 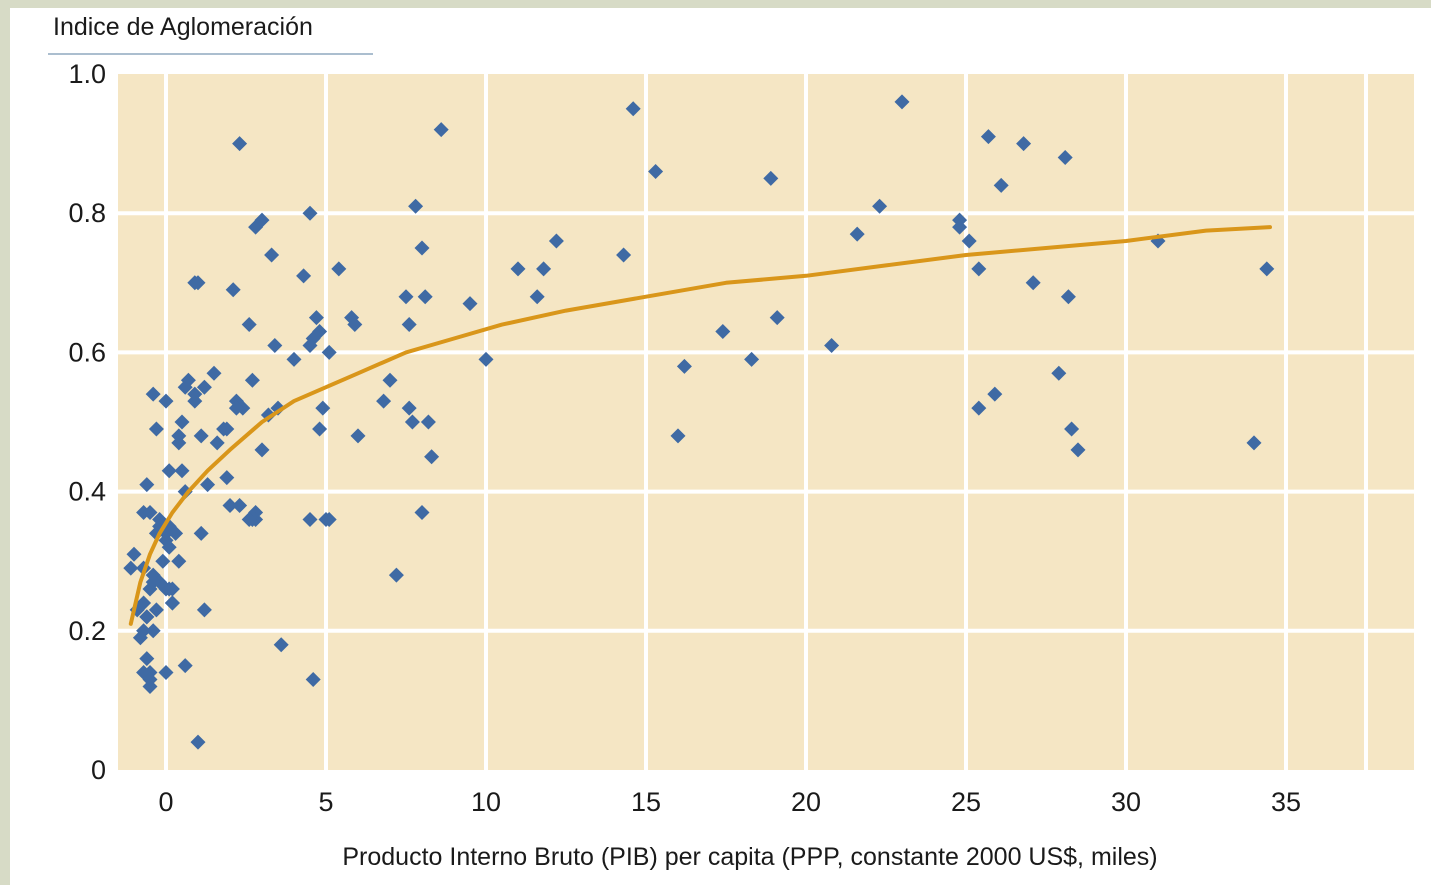 What do you see at coordinates (1126, 802) in the screenshot?
I see `x-tick-label: 30` at bounding box center [1126, 802].